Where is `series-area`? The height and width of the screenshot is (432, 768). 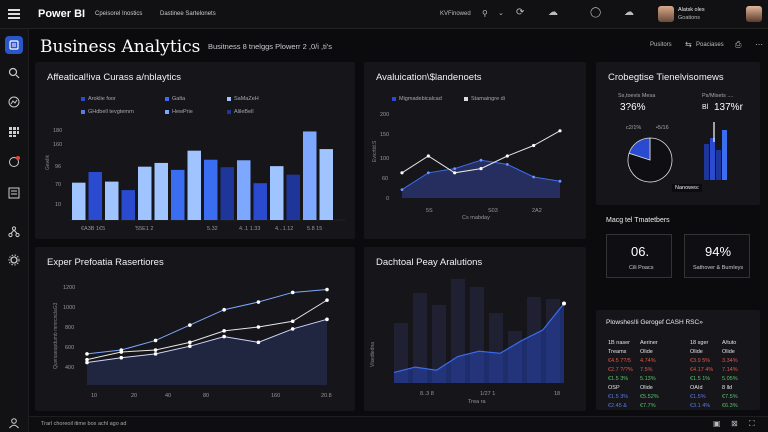
series-area is located at coordinates (479, 343).